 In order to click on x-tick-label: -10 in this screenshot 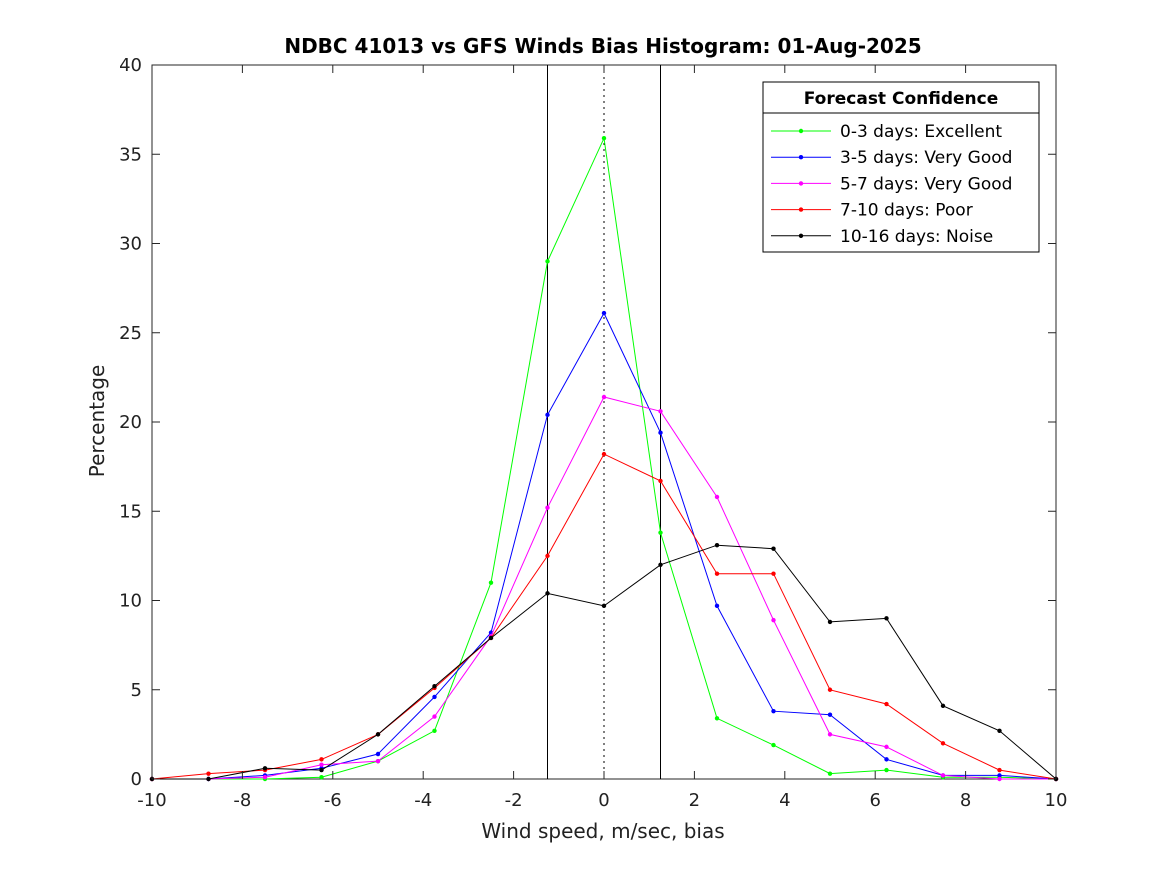, I will do `click(151, 800)`.